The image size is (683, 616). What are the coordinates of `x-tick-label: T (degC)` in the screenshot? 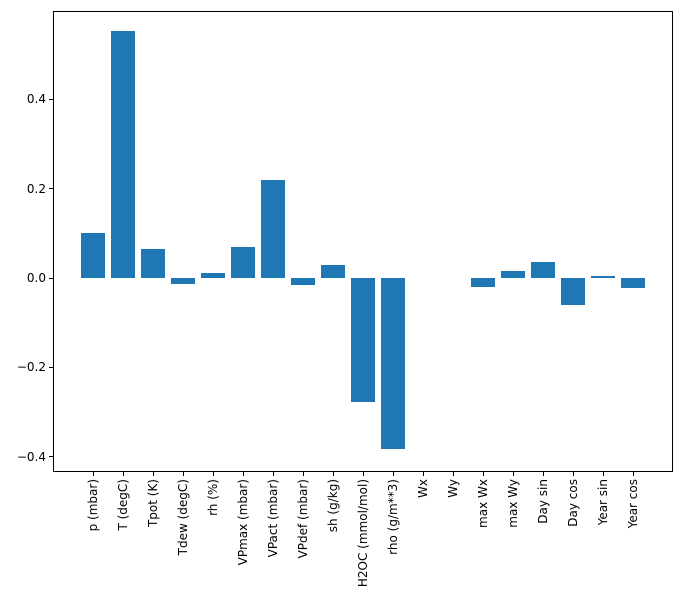 It's located at (122, 505).